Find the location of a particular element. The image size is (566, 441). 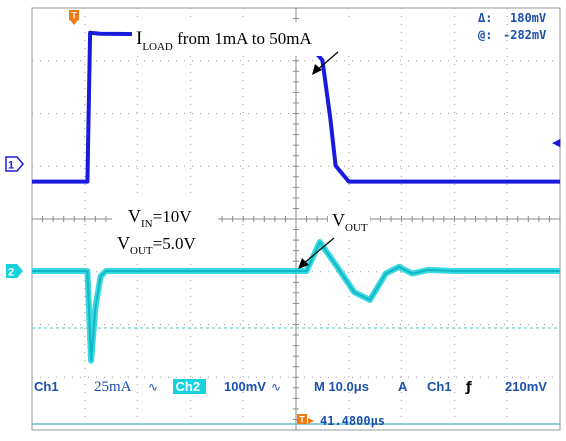

ch1-coupling-icon: ∿ is located at coordinates (153, 387).